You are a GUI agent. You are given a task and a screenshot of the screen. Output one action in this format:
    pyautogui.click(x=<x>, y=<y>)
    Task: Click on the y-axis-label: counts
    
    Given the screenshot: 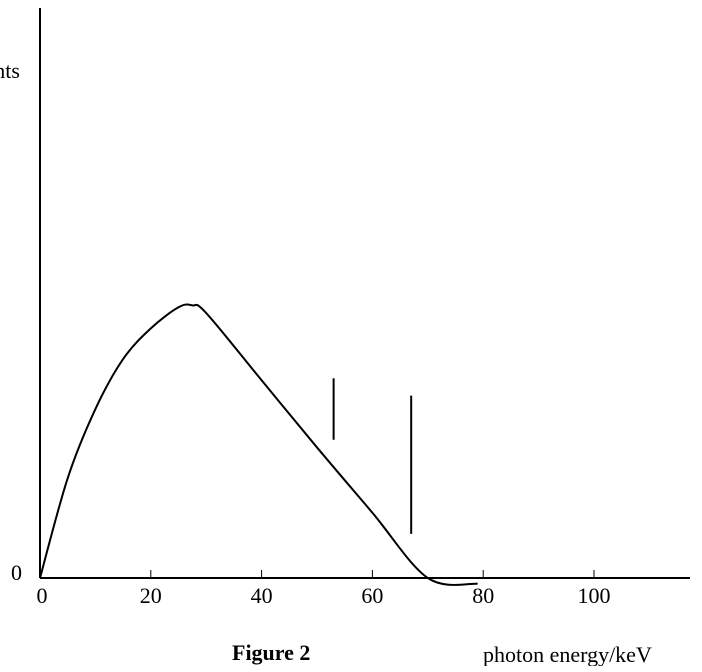 What is the action you would take?
    pyautogui.click(x=10, y=71)
    